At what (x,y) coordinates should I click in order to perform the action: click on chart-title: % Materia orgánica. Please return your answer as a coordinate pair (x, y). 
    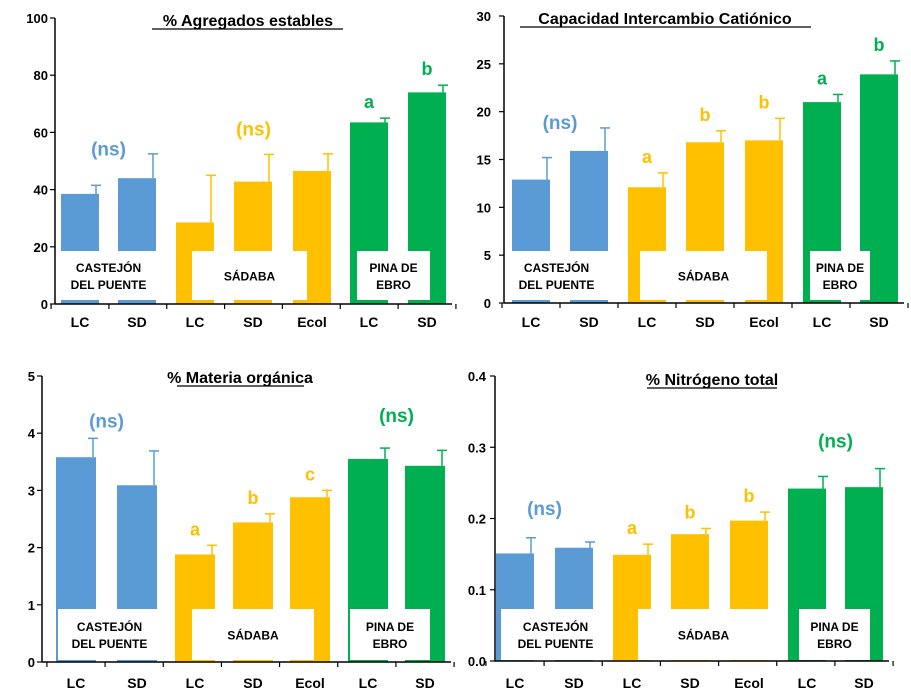
    Looking at the image, I should click on (240, 378).